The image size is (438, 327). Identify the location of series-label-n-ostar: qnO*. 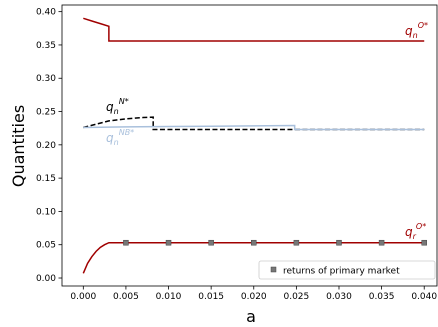
(416, 30).